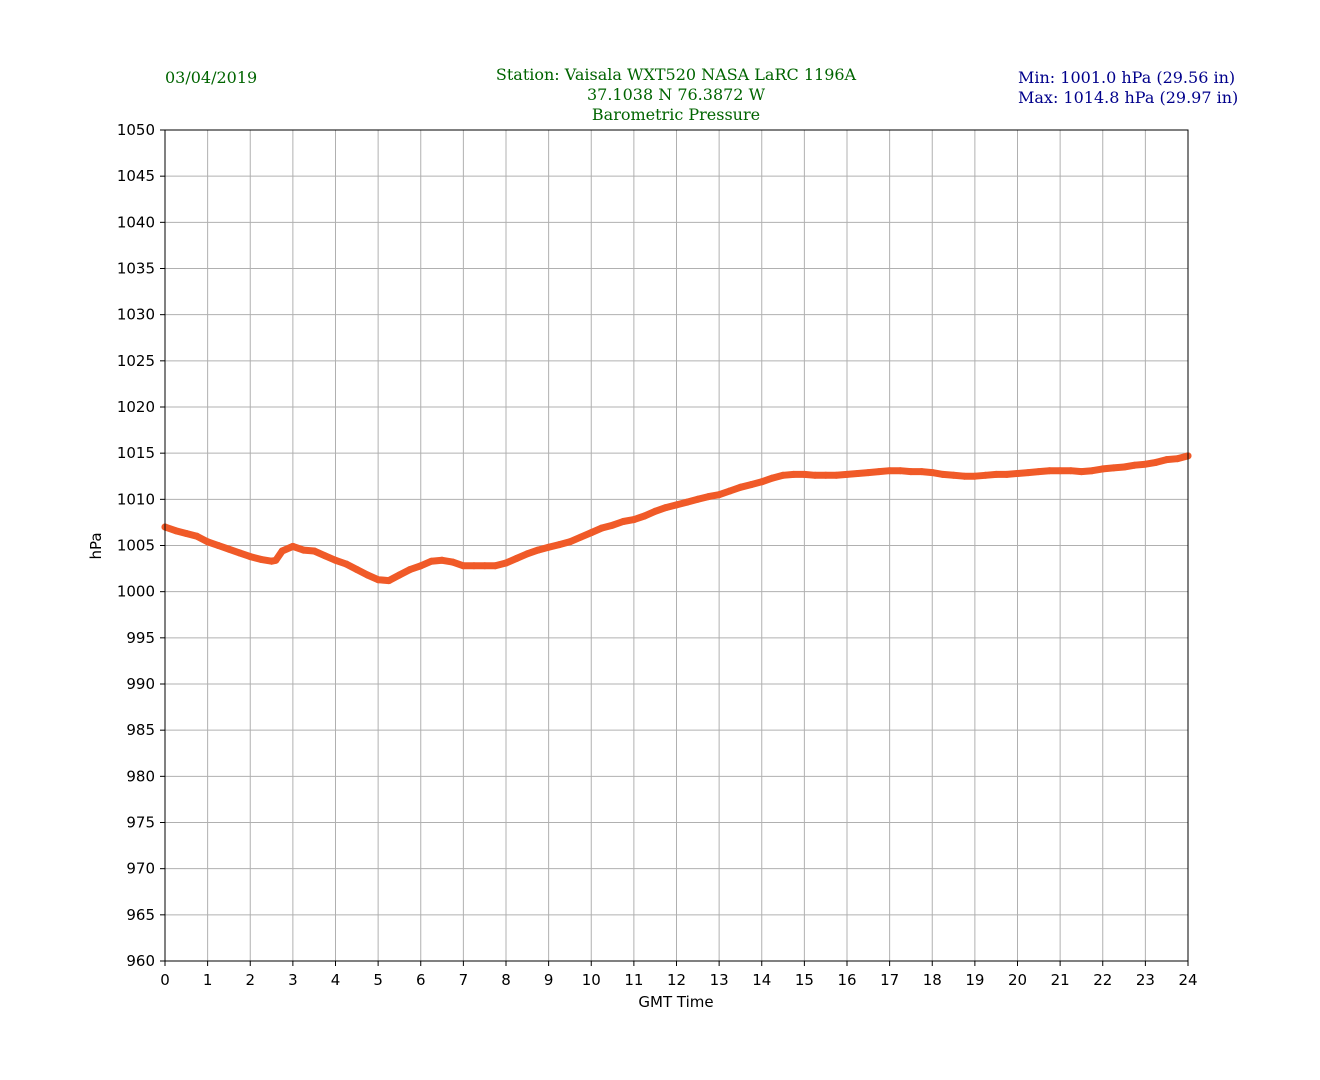  What do you see at coordinates (208, 980) in the screenshot?
I see `x-tick-label: 1` at bounding box center [208, 980].